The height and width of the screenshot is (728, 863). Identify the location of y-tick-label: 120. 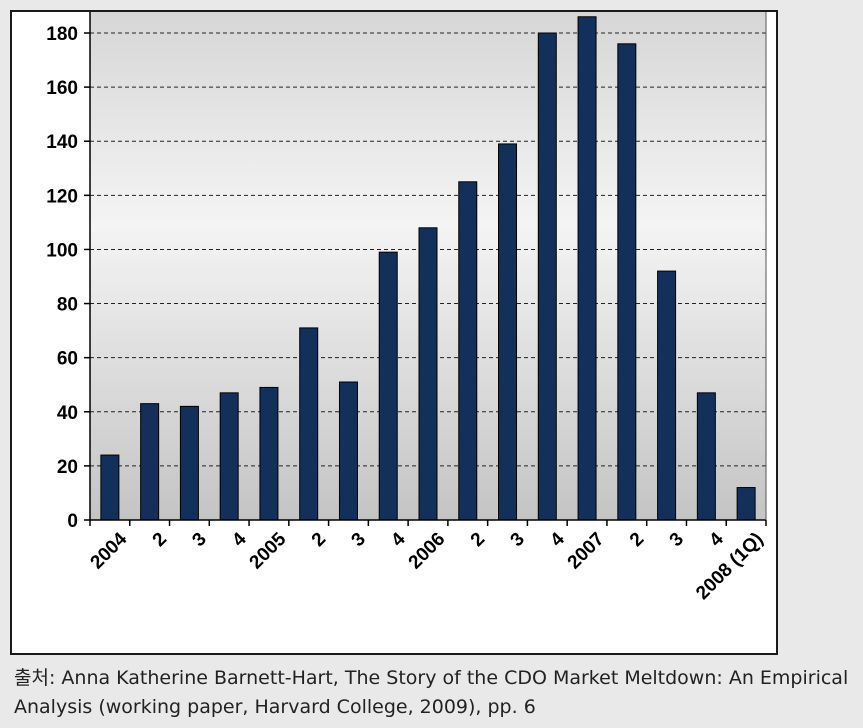
(62, 196).